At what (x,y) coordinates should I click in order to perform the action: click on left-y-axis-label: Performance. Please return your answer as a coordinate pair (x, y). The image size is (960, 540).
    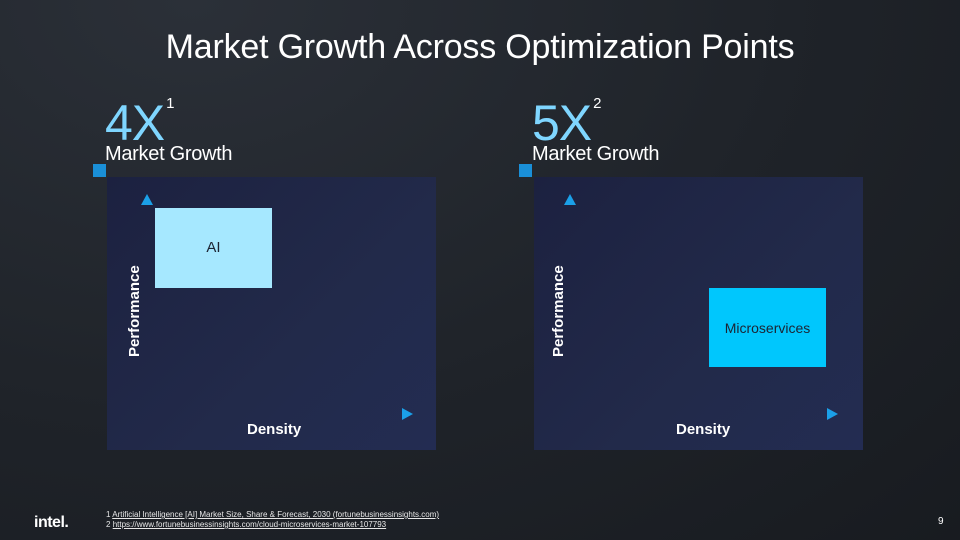
    Looking at the image, I should click on (134, 311).